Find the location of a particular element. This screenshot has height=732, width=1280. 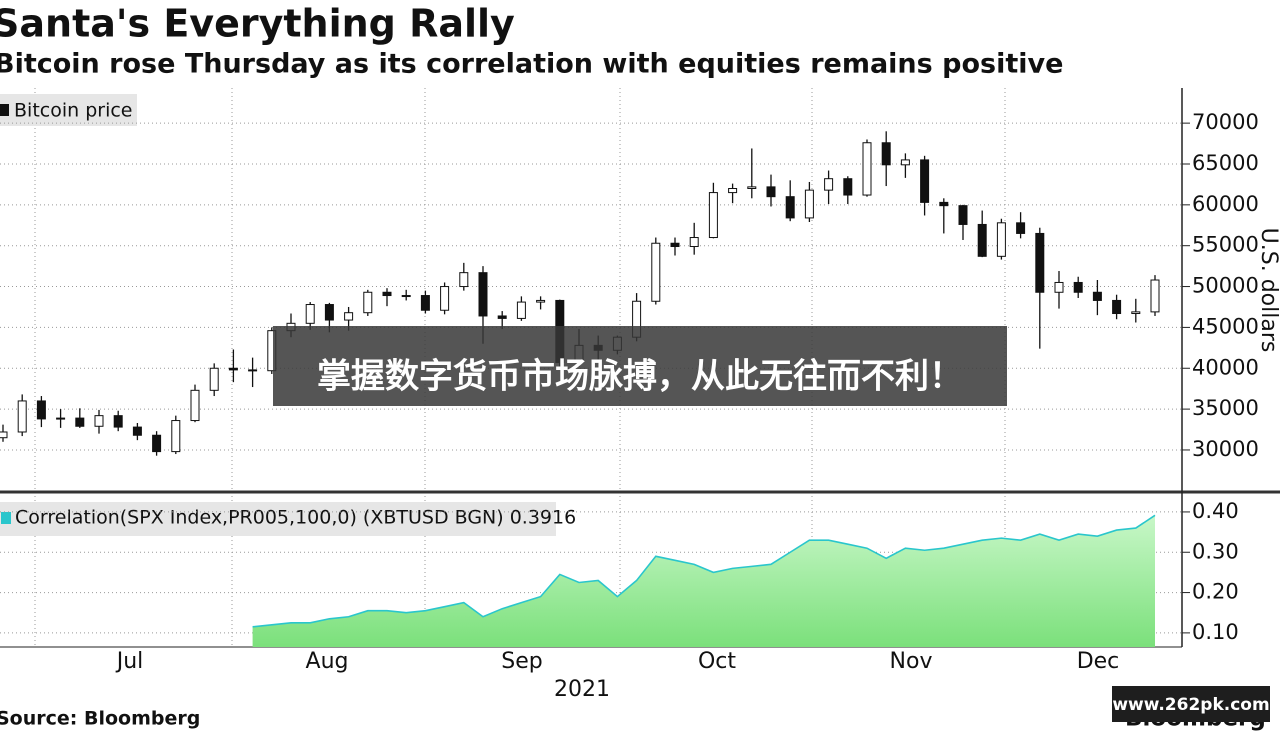

x-tick-label: Dec is located at coordinates (1098, 661).